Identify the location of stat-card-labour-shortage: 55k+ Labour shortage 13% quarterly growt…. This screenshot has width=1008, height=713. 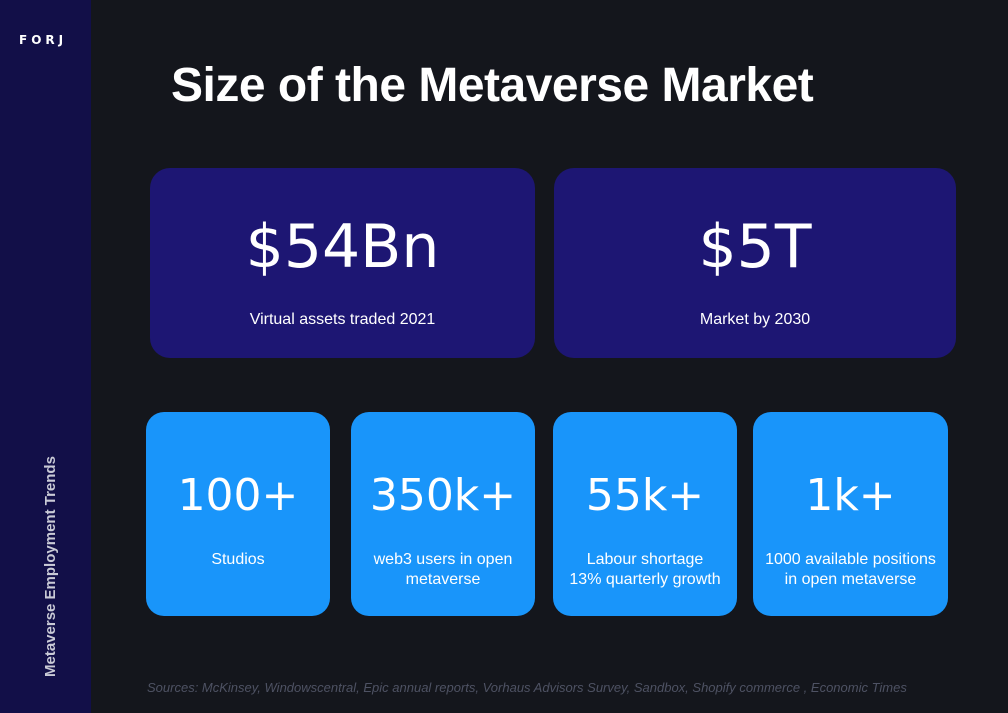
(645, 514).